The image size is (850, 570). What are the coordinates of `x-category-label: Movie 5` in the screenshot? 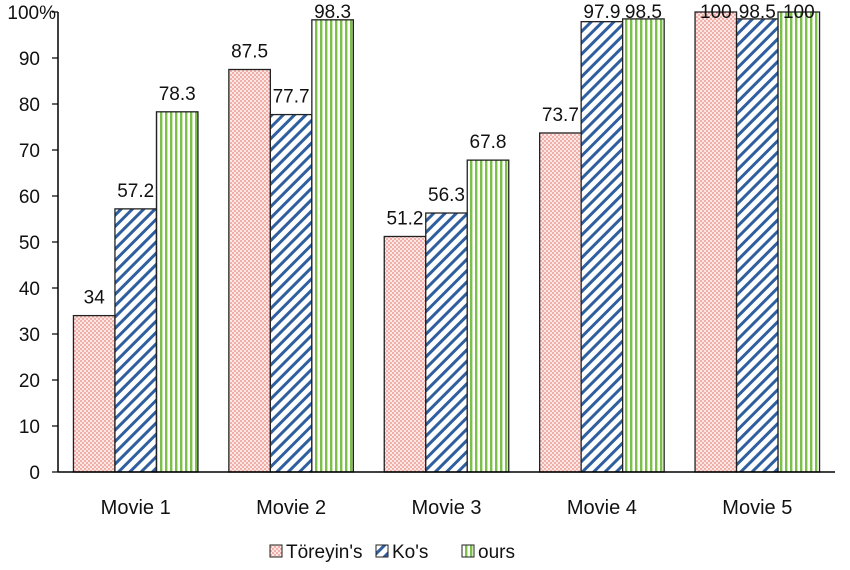 It's located at (757, 508).